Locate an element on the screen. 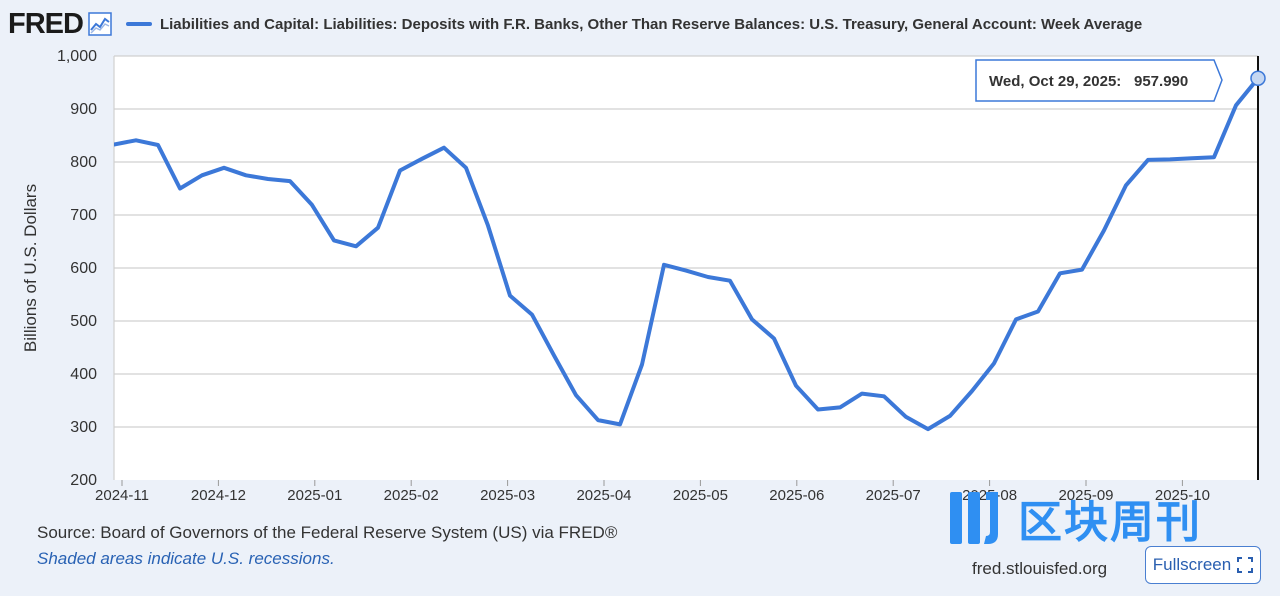 Image resolution: width=1280 pixels, height=596 pixels. watermark-logo-icon is located at coordinates (974, 518).